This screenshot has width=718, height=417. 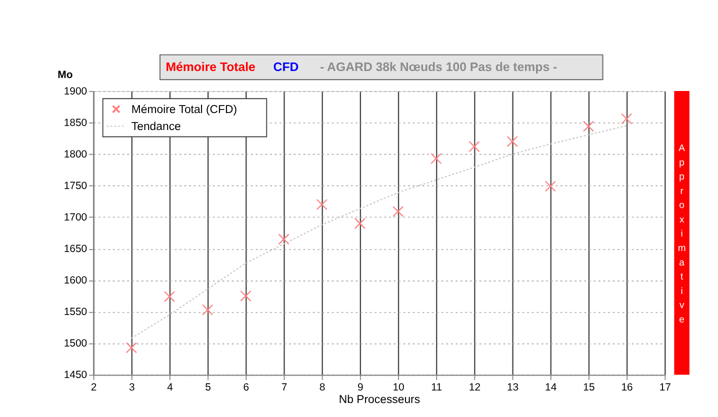 What do you see at coordinates (76, 186) in the screenshot?
I see `y-tick-label: 1750` at bounding box center [76, 186].